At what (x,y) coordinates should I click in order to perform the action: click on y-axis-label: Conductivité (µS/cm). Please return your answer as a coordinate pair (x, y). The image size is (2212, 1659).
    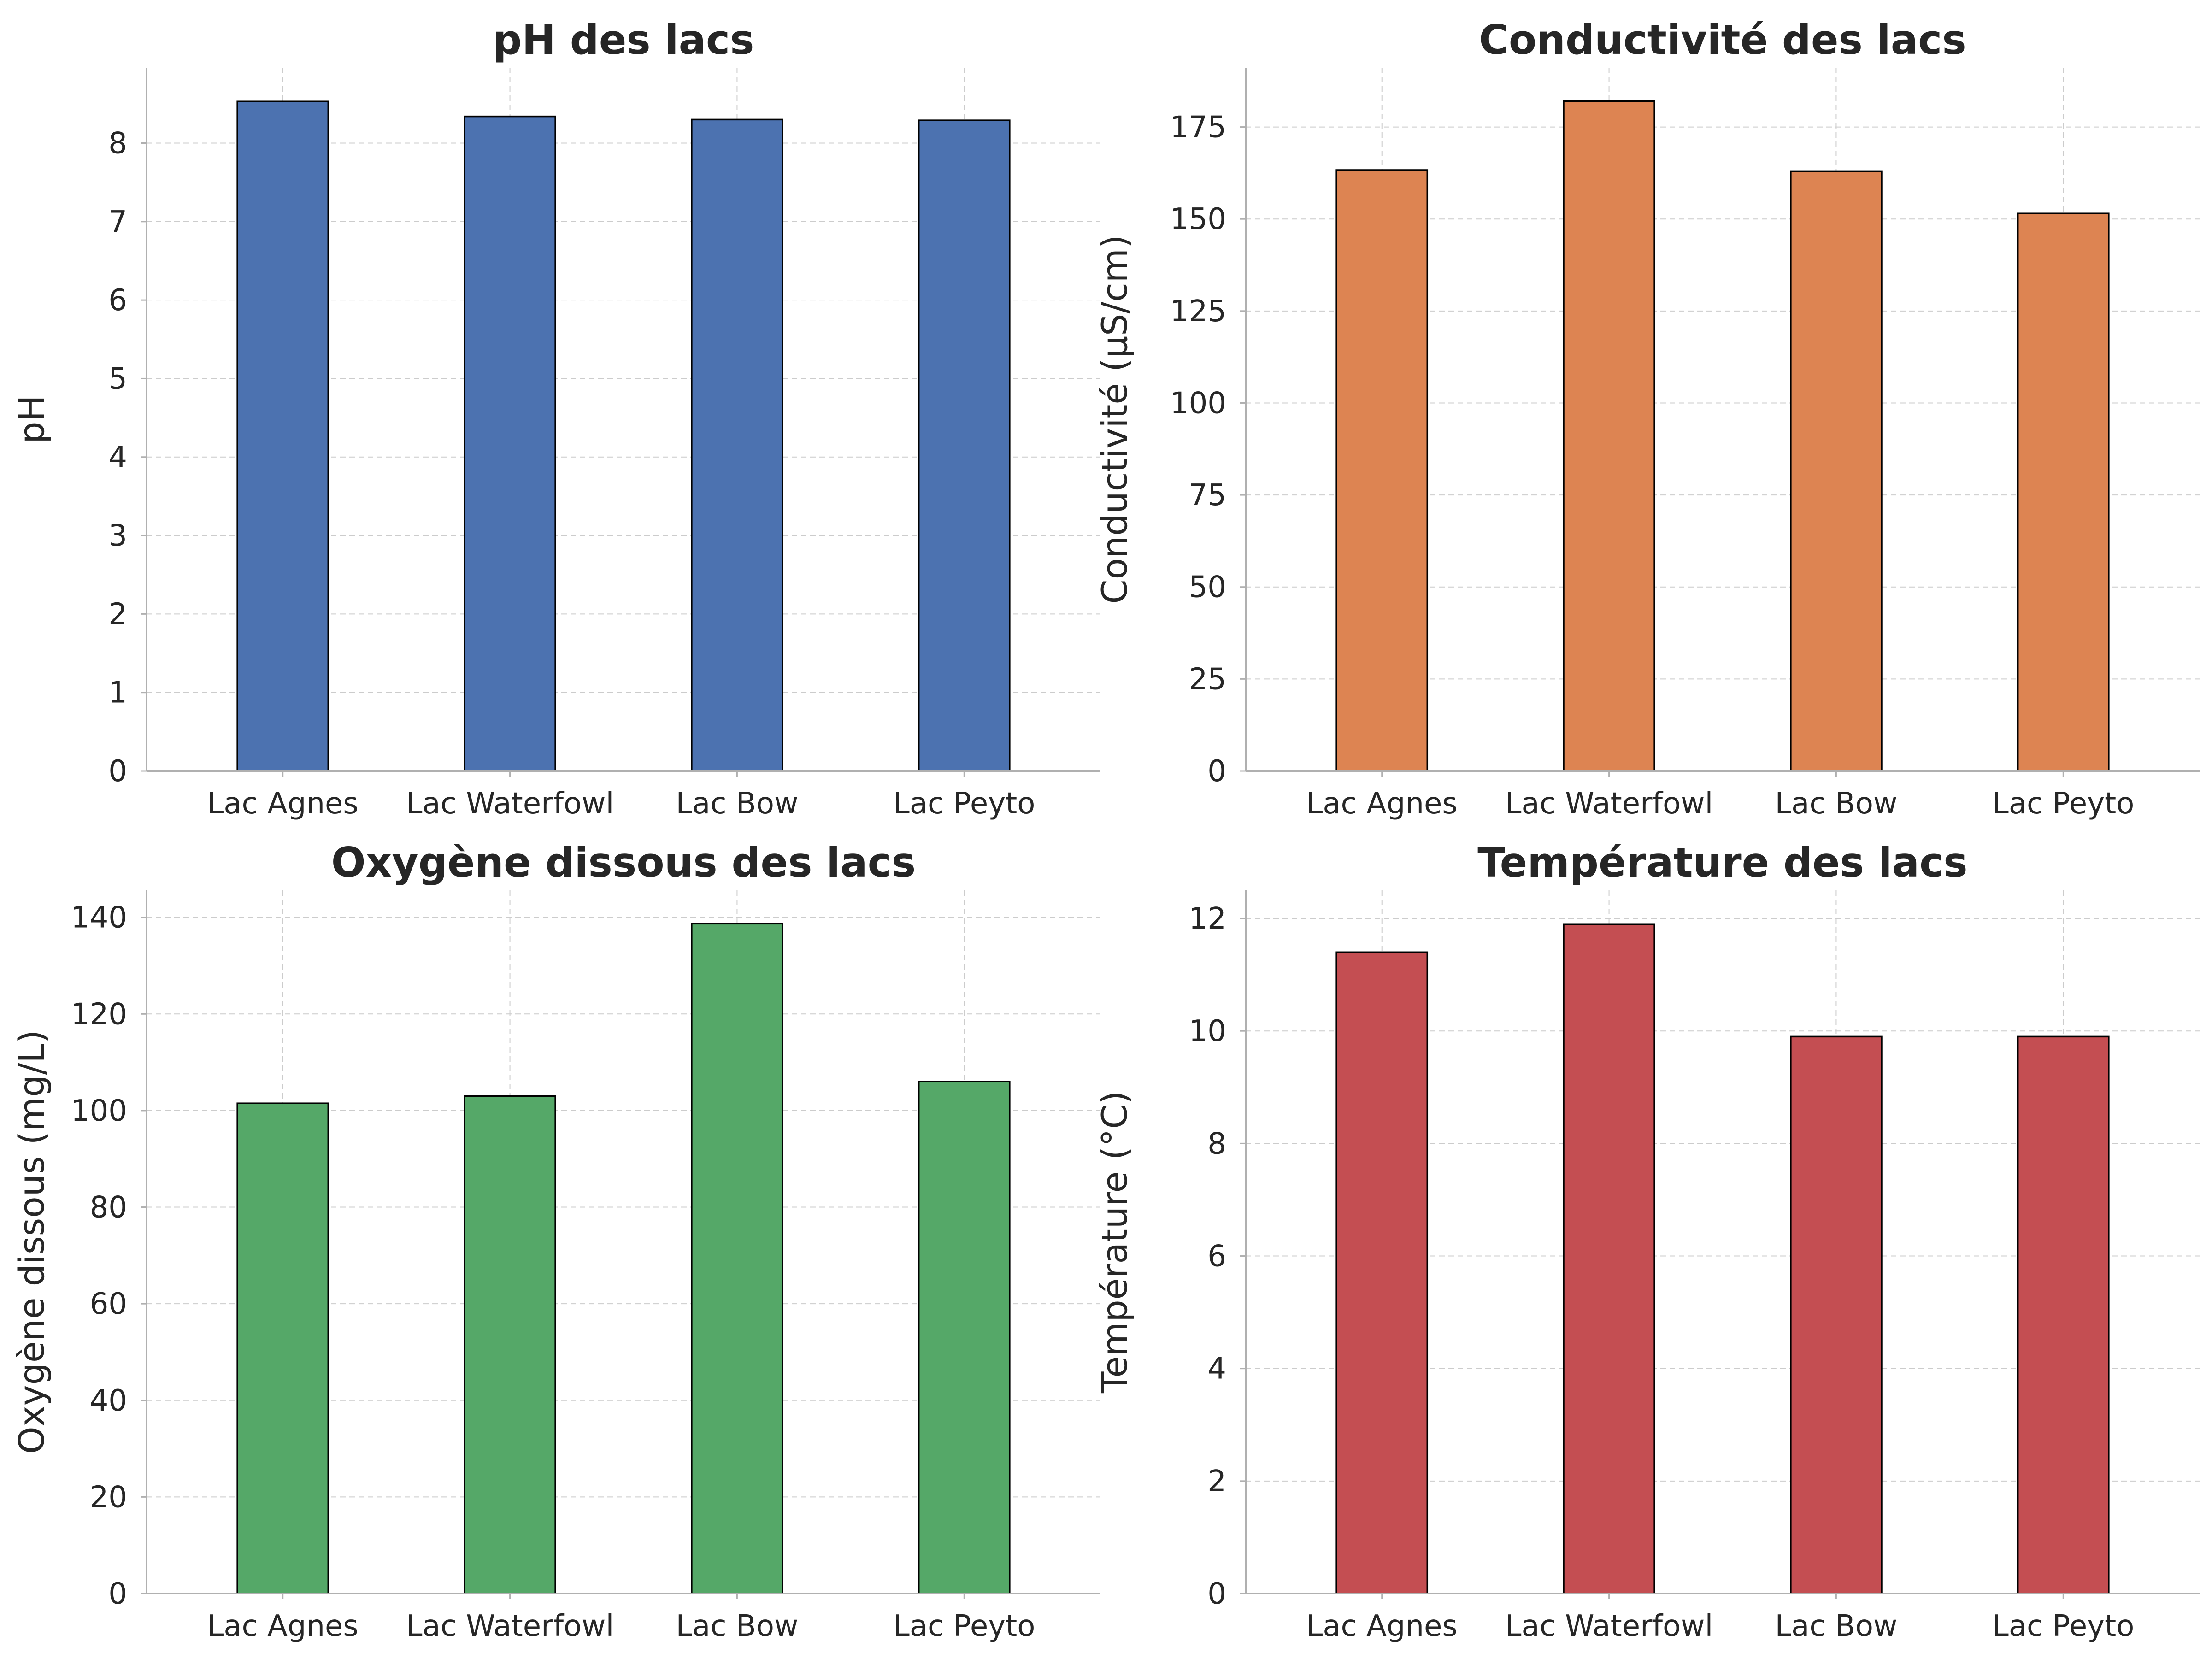
    Looking at the image, I should click on (1114, 419).